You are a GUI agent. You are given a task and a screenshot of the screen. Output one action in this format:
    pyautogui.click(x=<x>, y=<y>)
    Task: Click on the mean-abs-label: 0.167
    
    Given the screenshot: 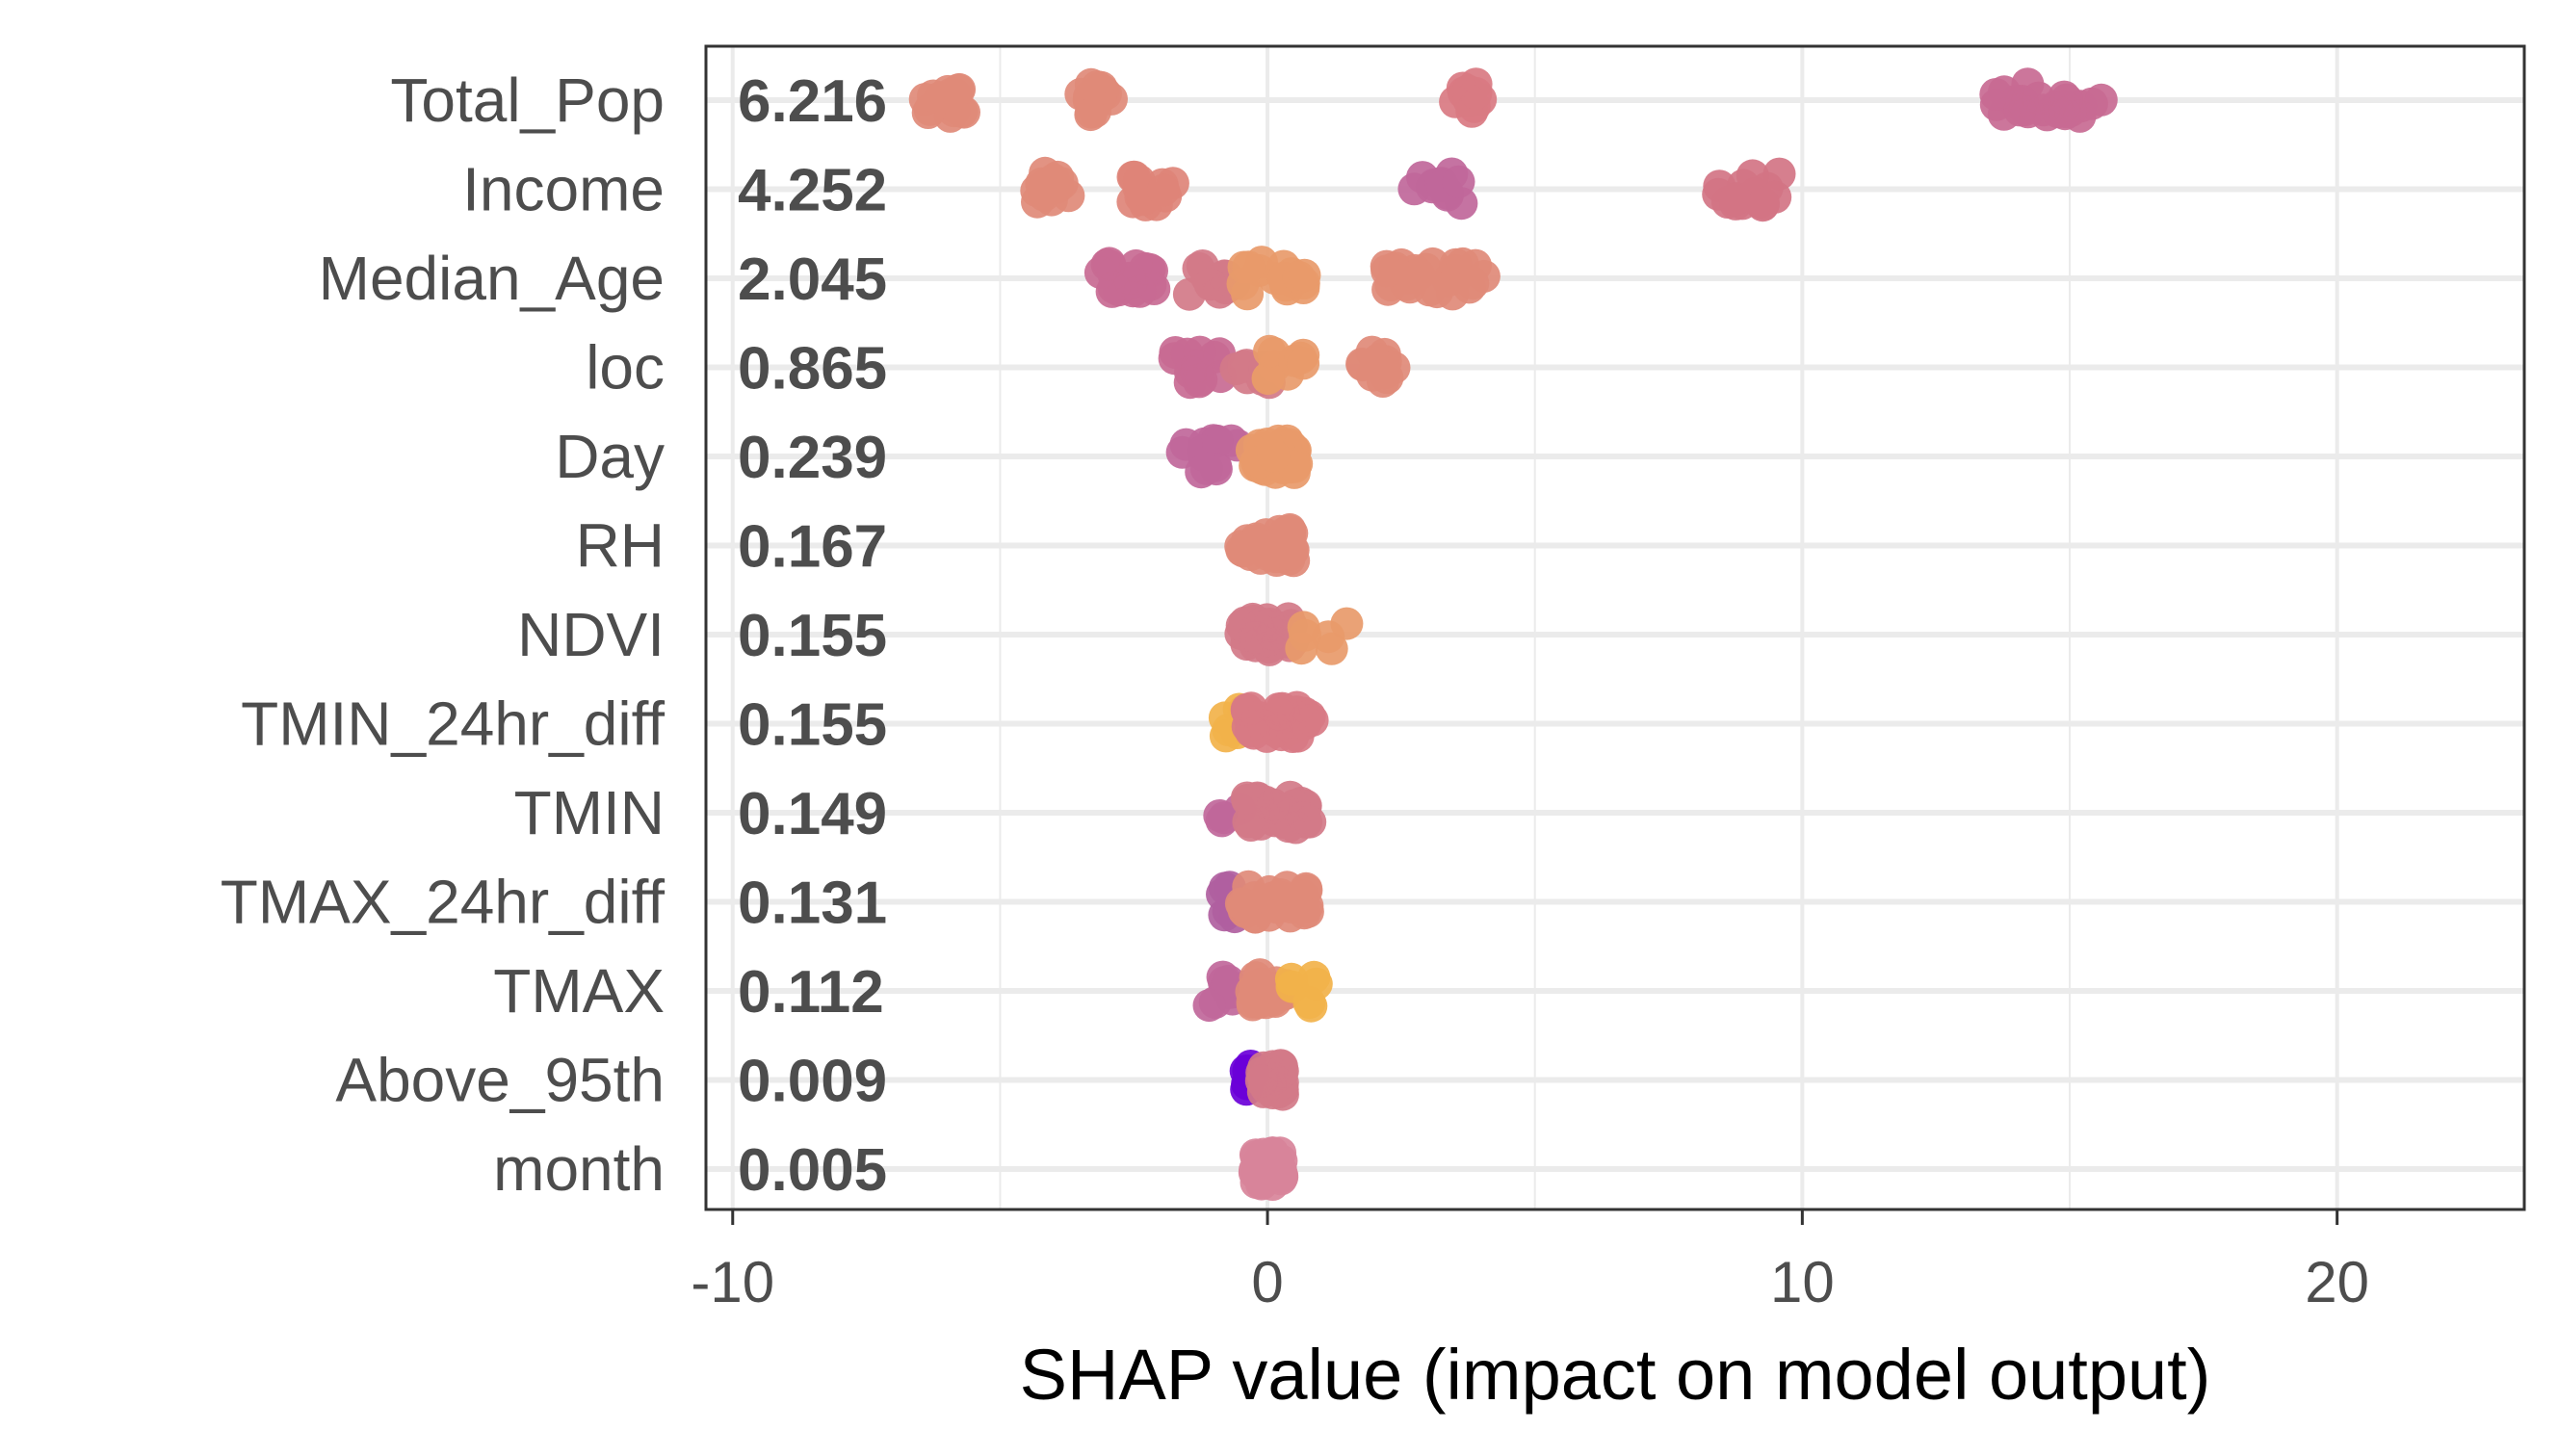 What is the action you would take?
    pyautogui.click(x=812, y=547)
    